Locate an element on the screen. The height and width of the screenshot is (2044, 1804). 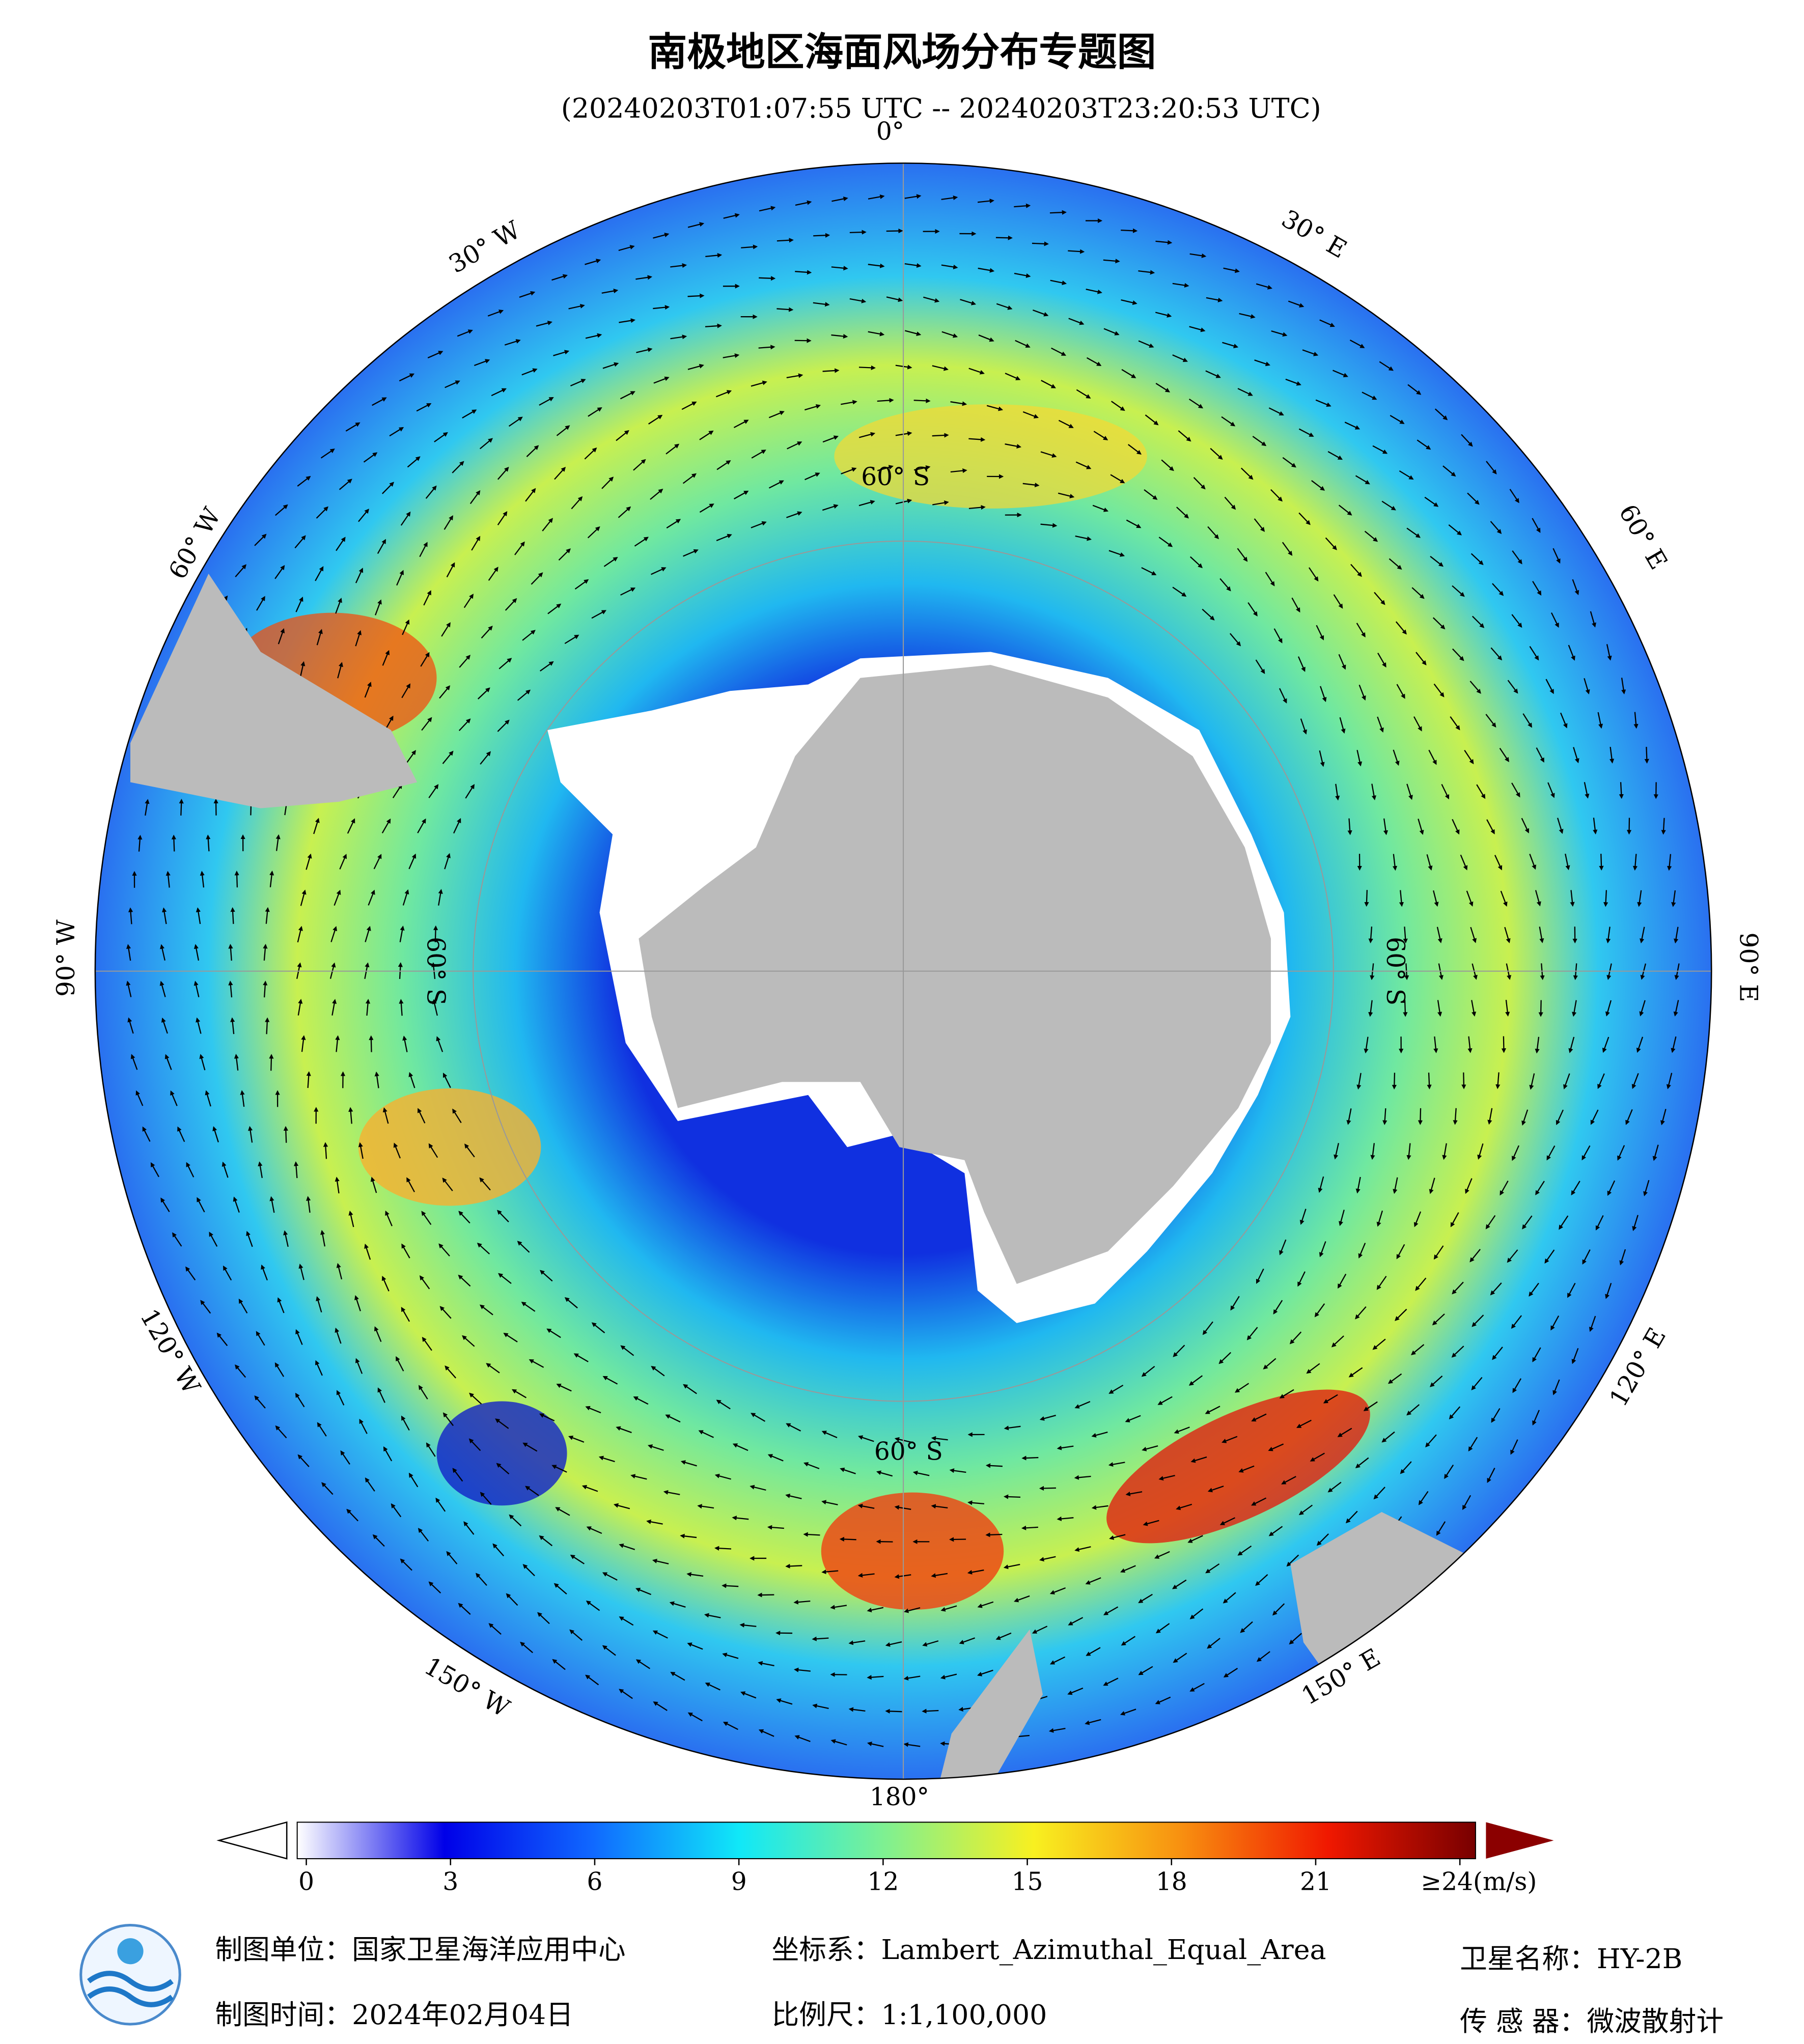
wind-patch is located at coordinates (912, 1551).